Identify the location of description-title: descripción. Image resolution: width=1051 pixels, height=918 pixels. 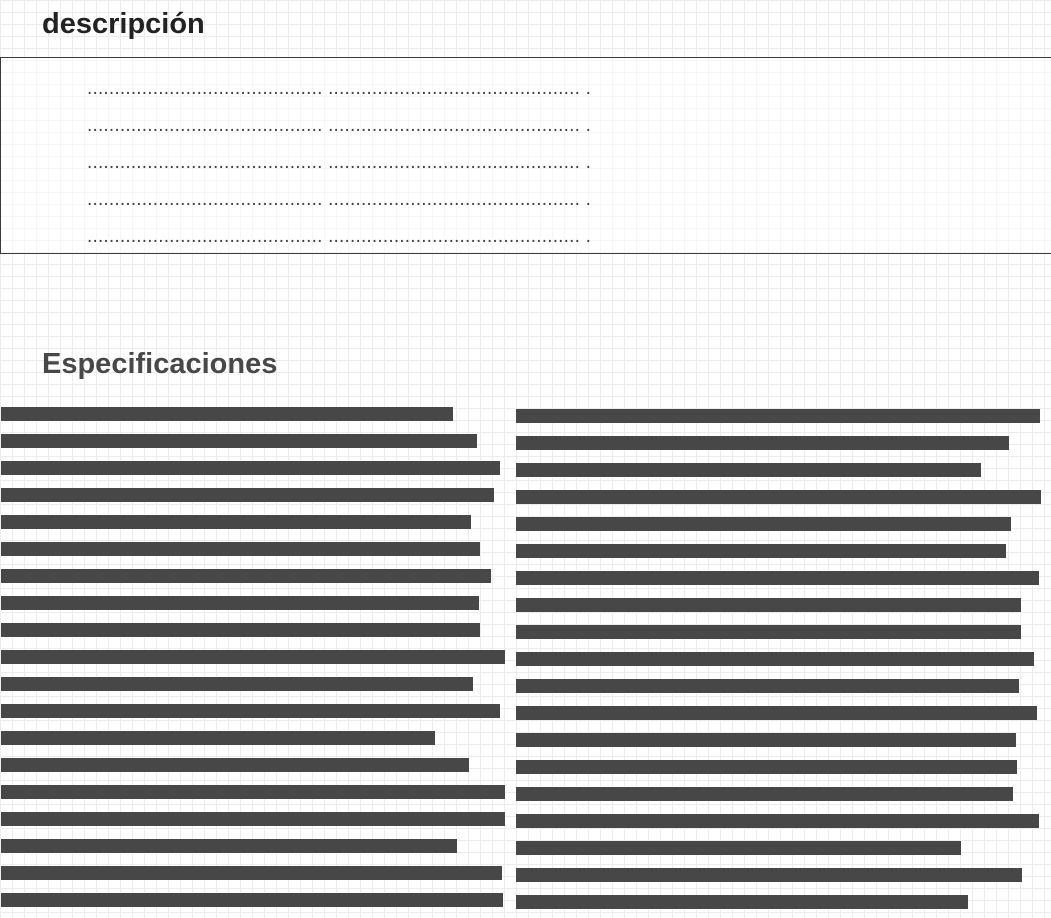
(123, 24).